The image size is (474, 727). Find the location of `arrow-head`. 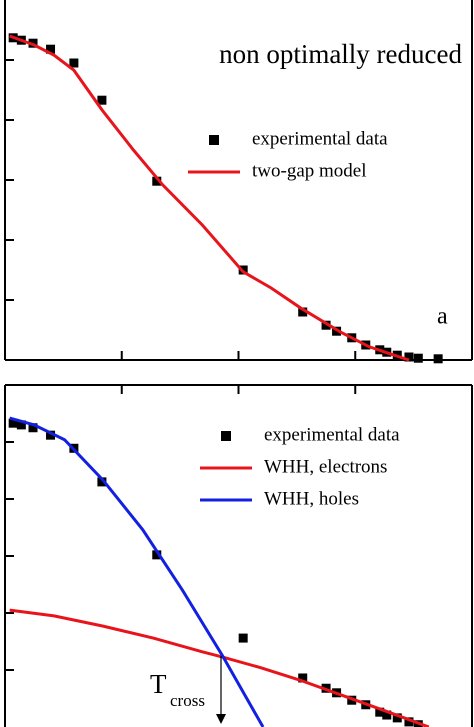

arrow-head is located at coordinates (221, 719).